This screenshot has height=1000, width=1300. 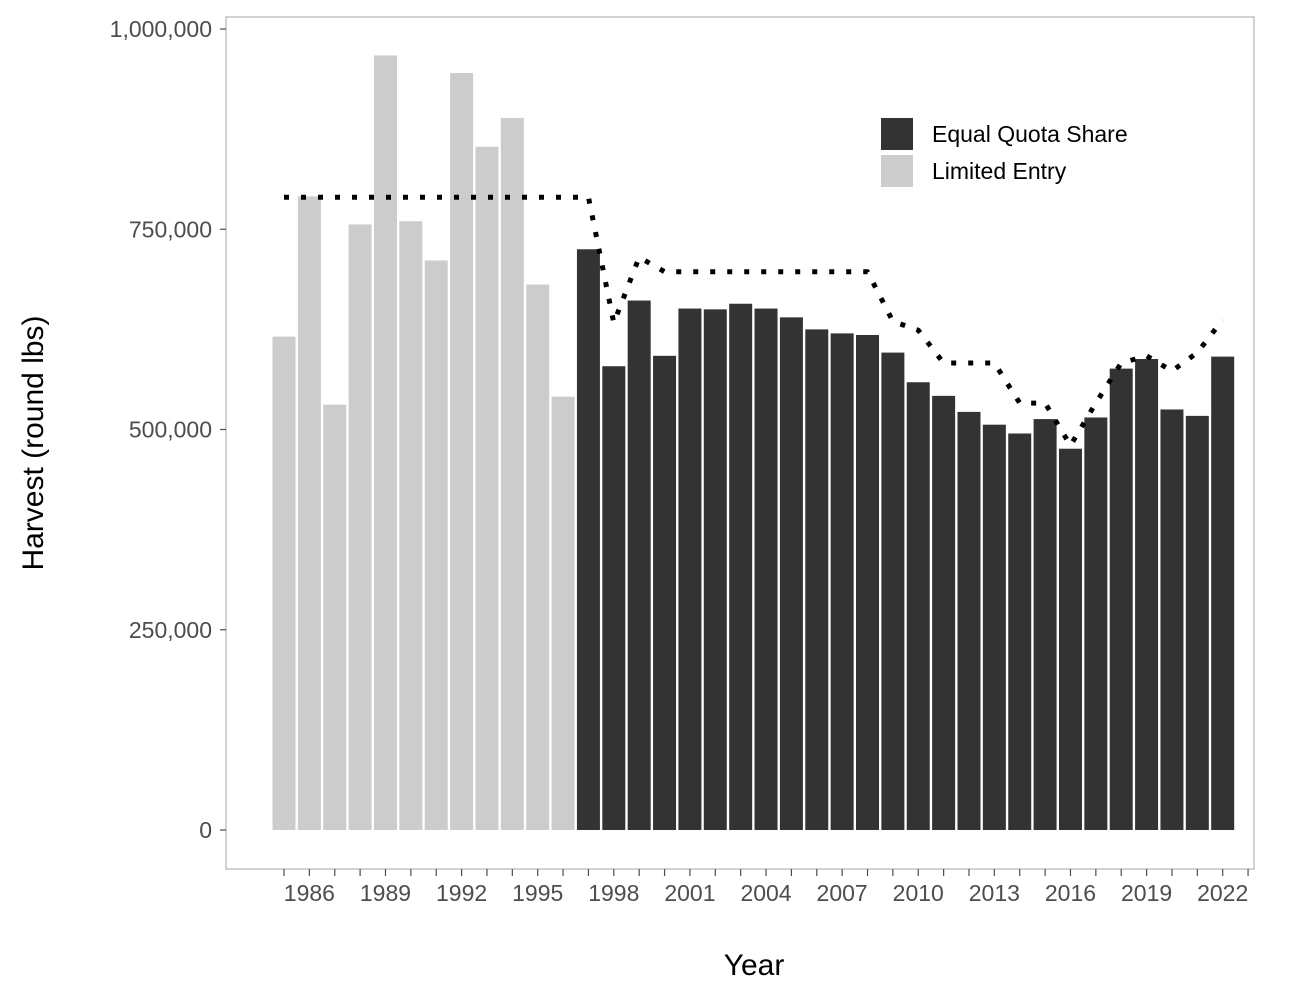 I want to click on bar-limited-entry-1988, so click(x=360, y=527).